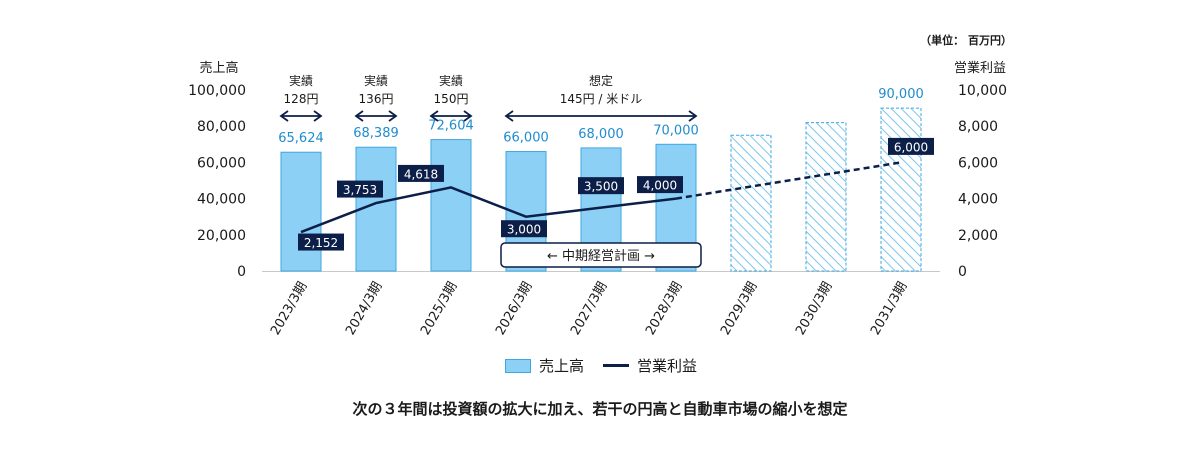  What do you see at coordinates (664, 309) in the screenshot?
I see `x-tick-label: 2028/3期` at bounding box center [664, 309].